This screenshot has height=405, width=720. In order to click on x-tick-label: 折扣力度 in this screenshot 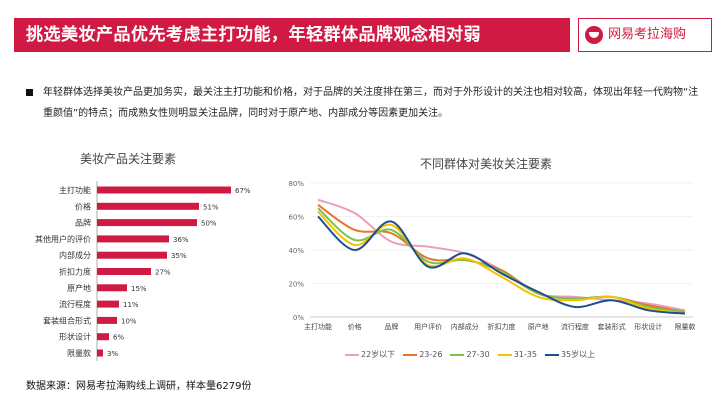, I will do `click(502, 326)`.